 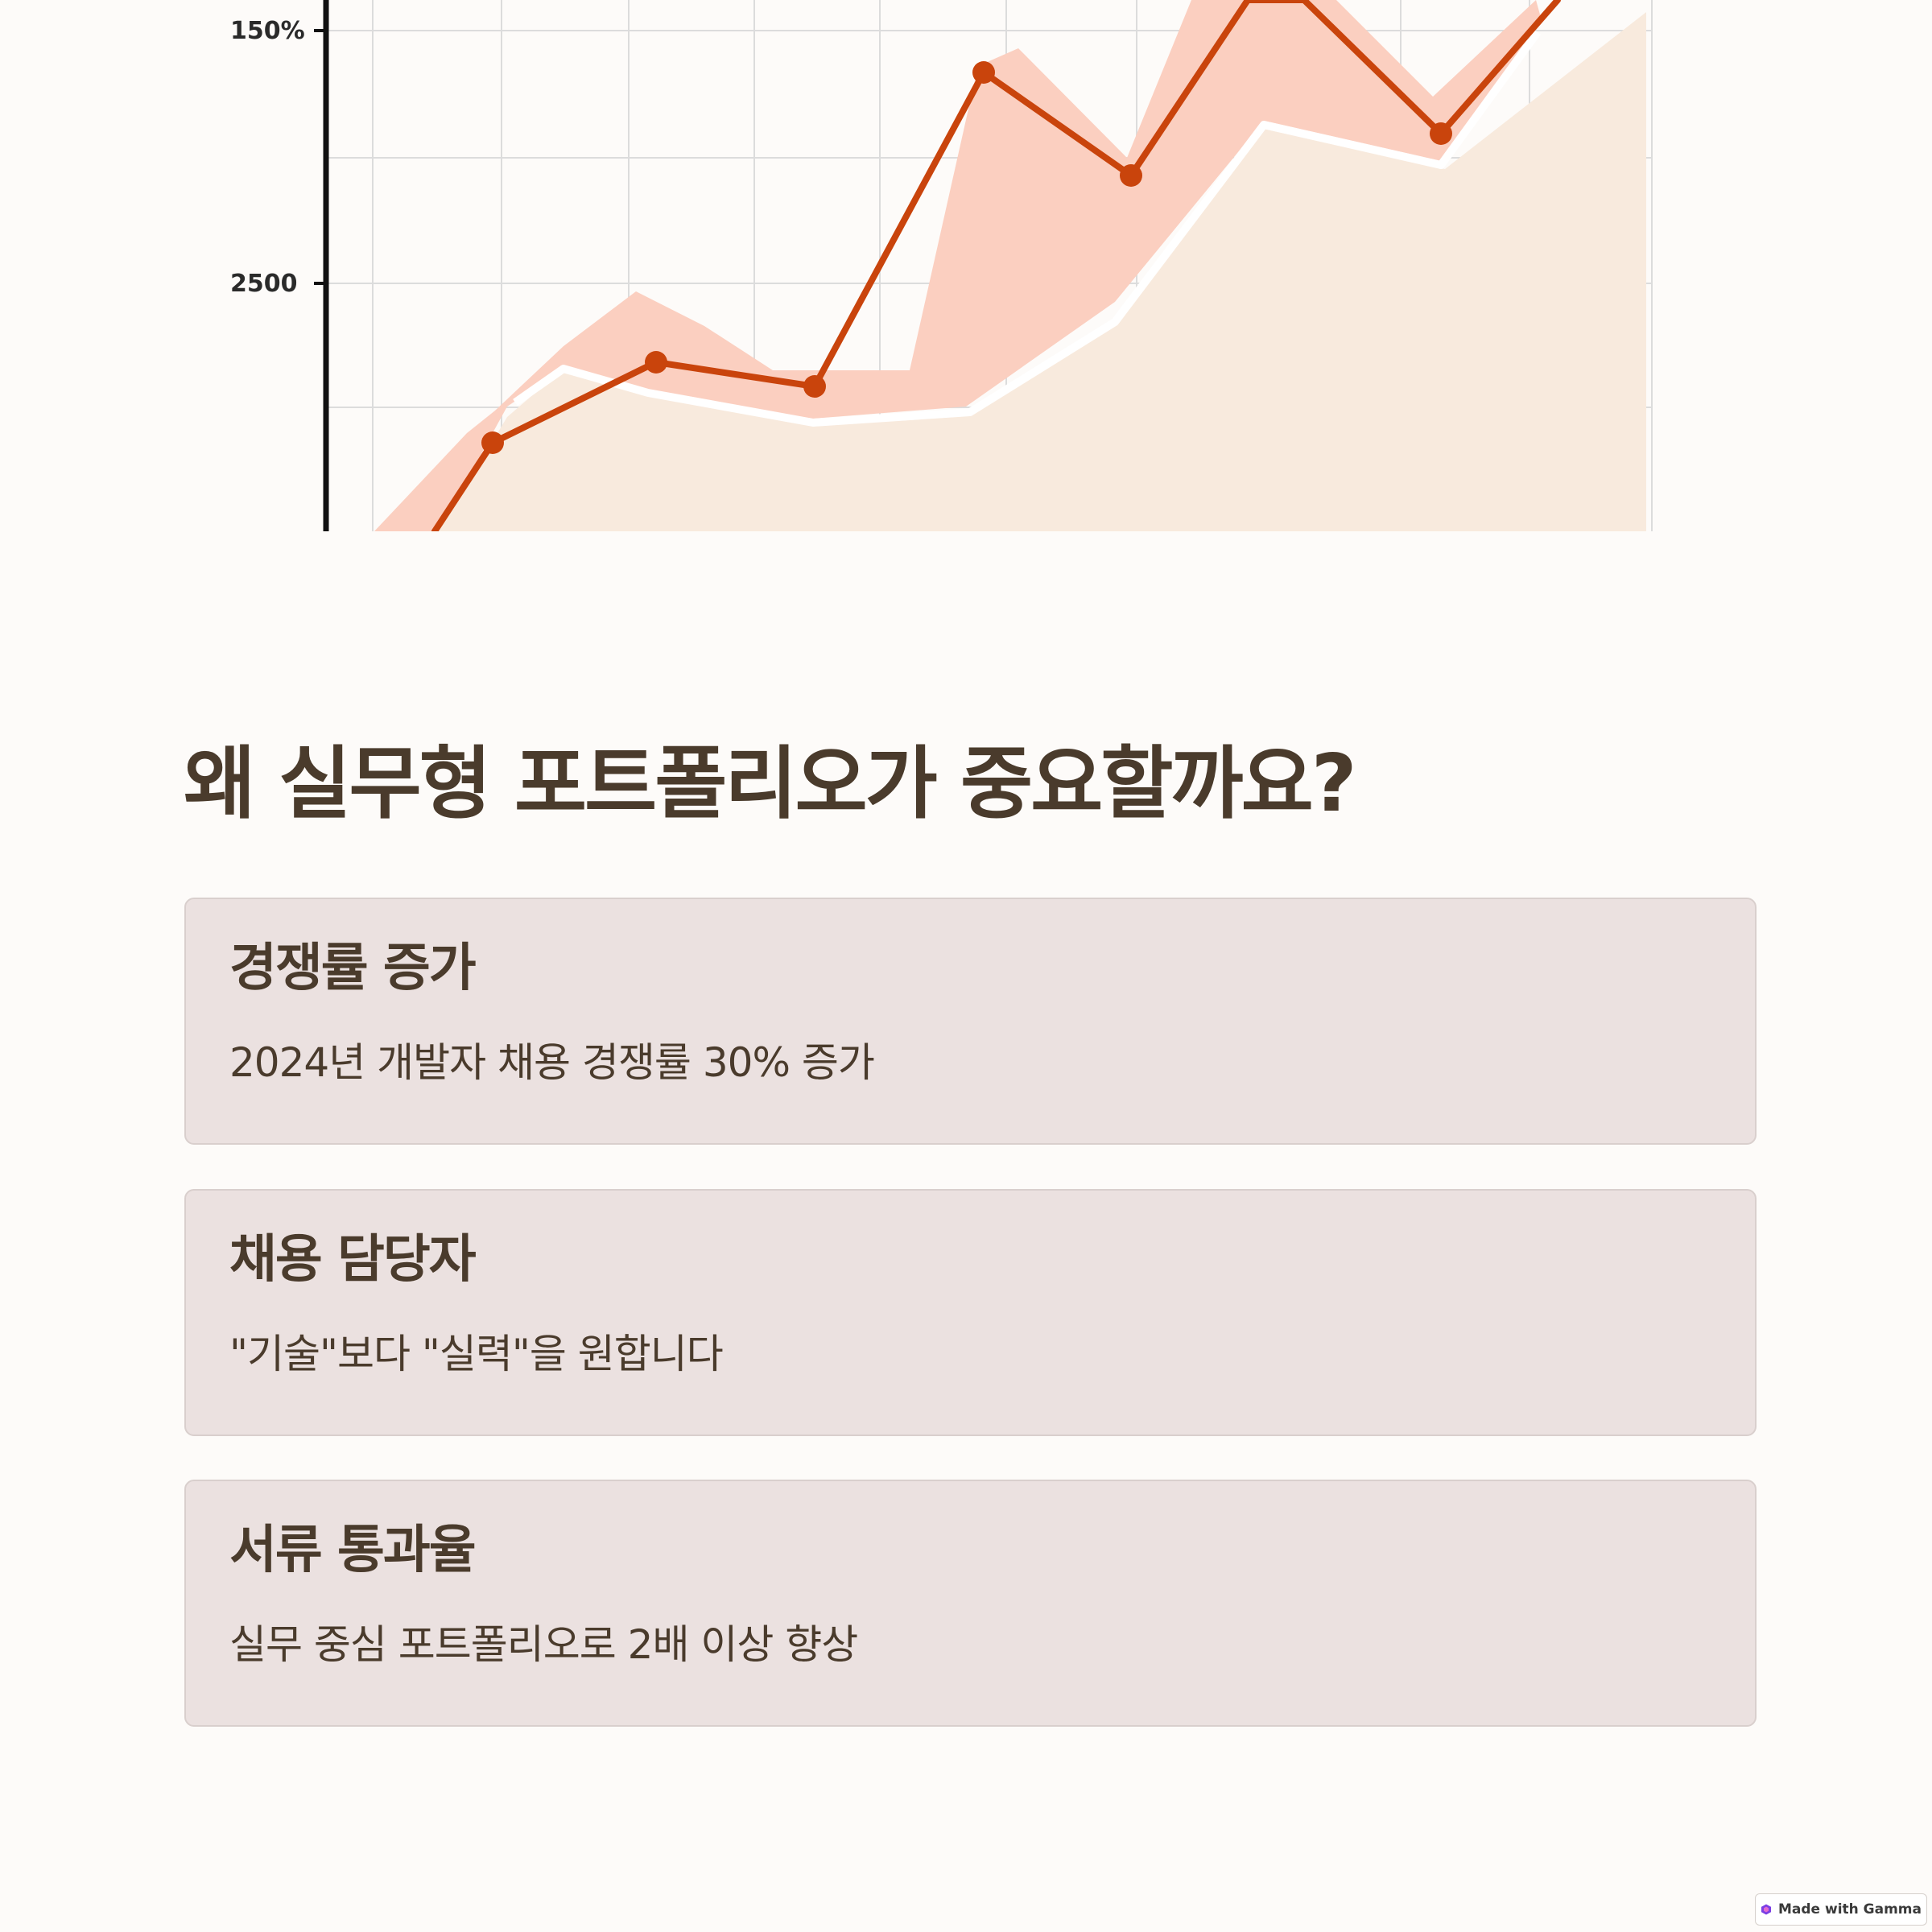 What do you see at coordinates (353, 968) in the screenshot?
I see `card-title: 경쟁률 증가` at bounding box center [353, 968].